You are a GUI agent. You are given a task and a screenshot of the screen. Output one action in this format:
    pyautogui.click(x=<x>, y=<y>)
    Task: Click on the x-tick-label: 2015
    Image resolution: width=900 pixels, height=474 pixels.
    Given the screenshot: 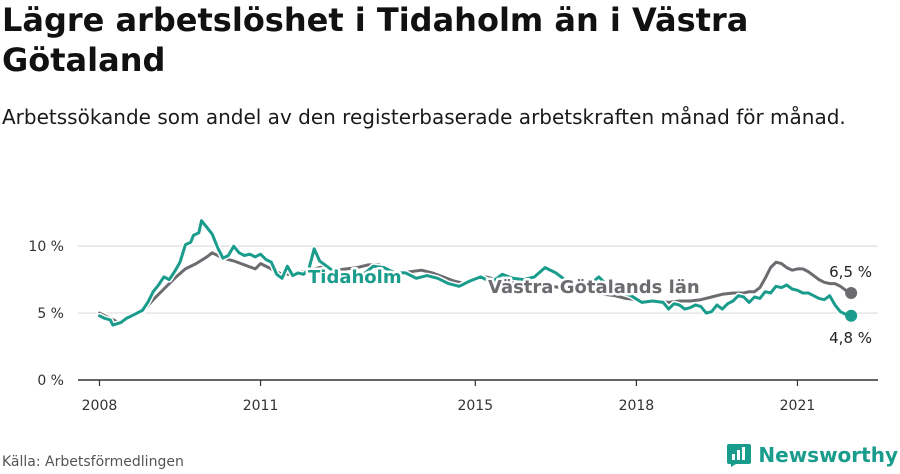 What is the action you would take?
    pyautogui.click(x=475, y=406)
    